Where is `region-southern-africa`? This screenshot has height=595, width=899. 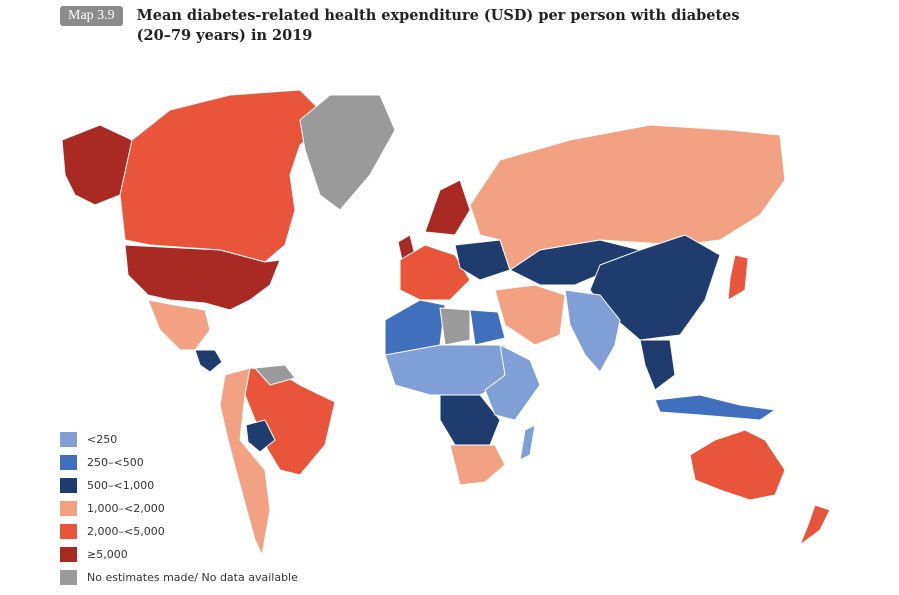 region-southern-africa is located at coordinates (477, 465).